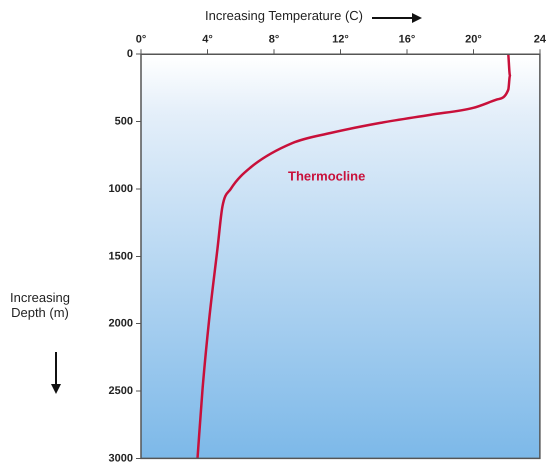  Describe the element at coordinates (473, 40) in the screenshot. I see `x-tick-label: 20°` at that location.